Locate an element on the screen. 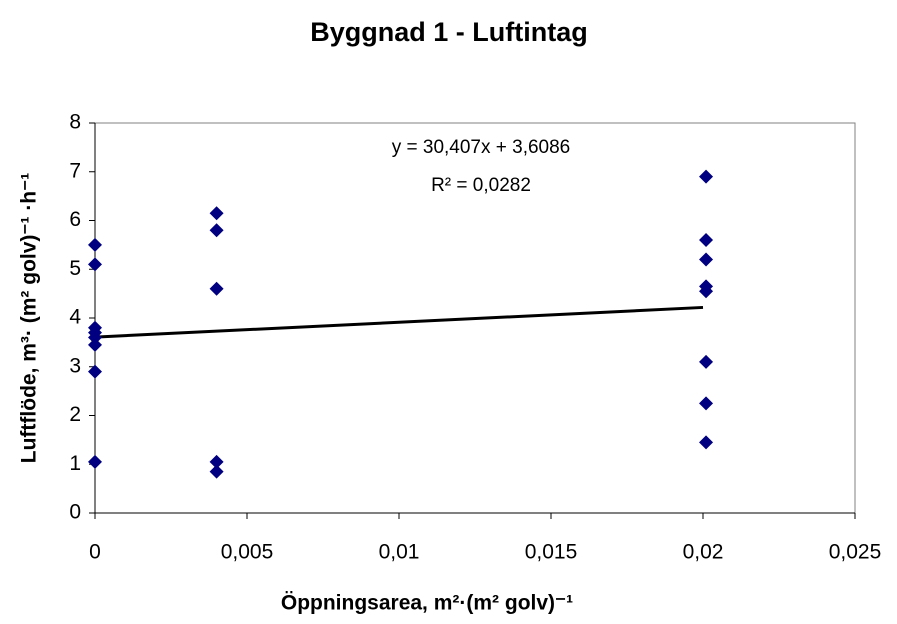 The width and height of the screenshot is (897, 624). y-tick-label: 4 is located at coordinates (75, 317).